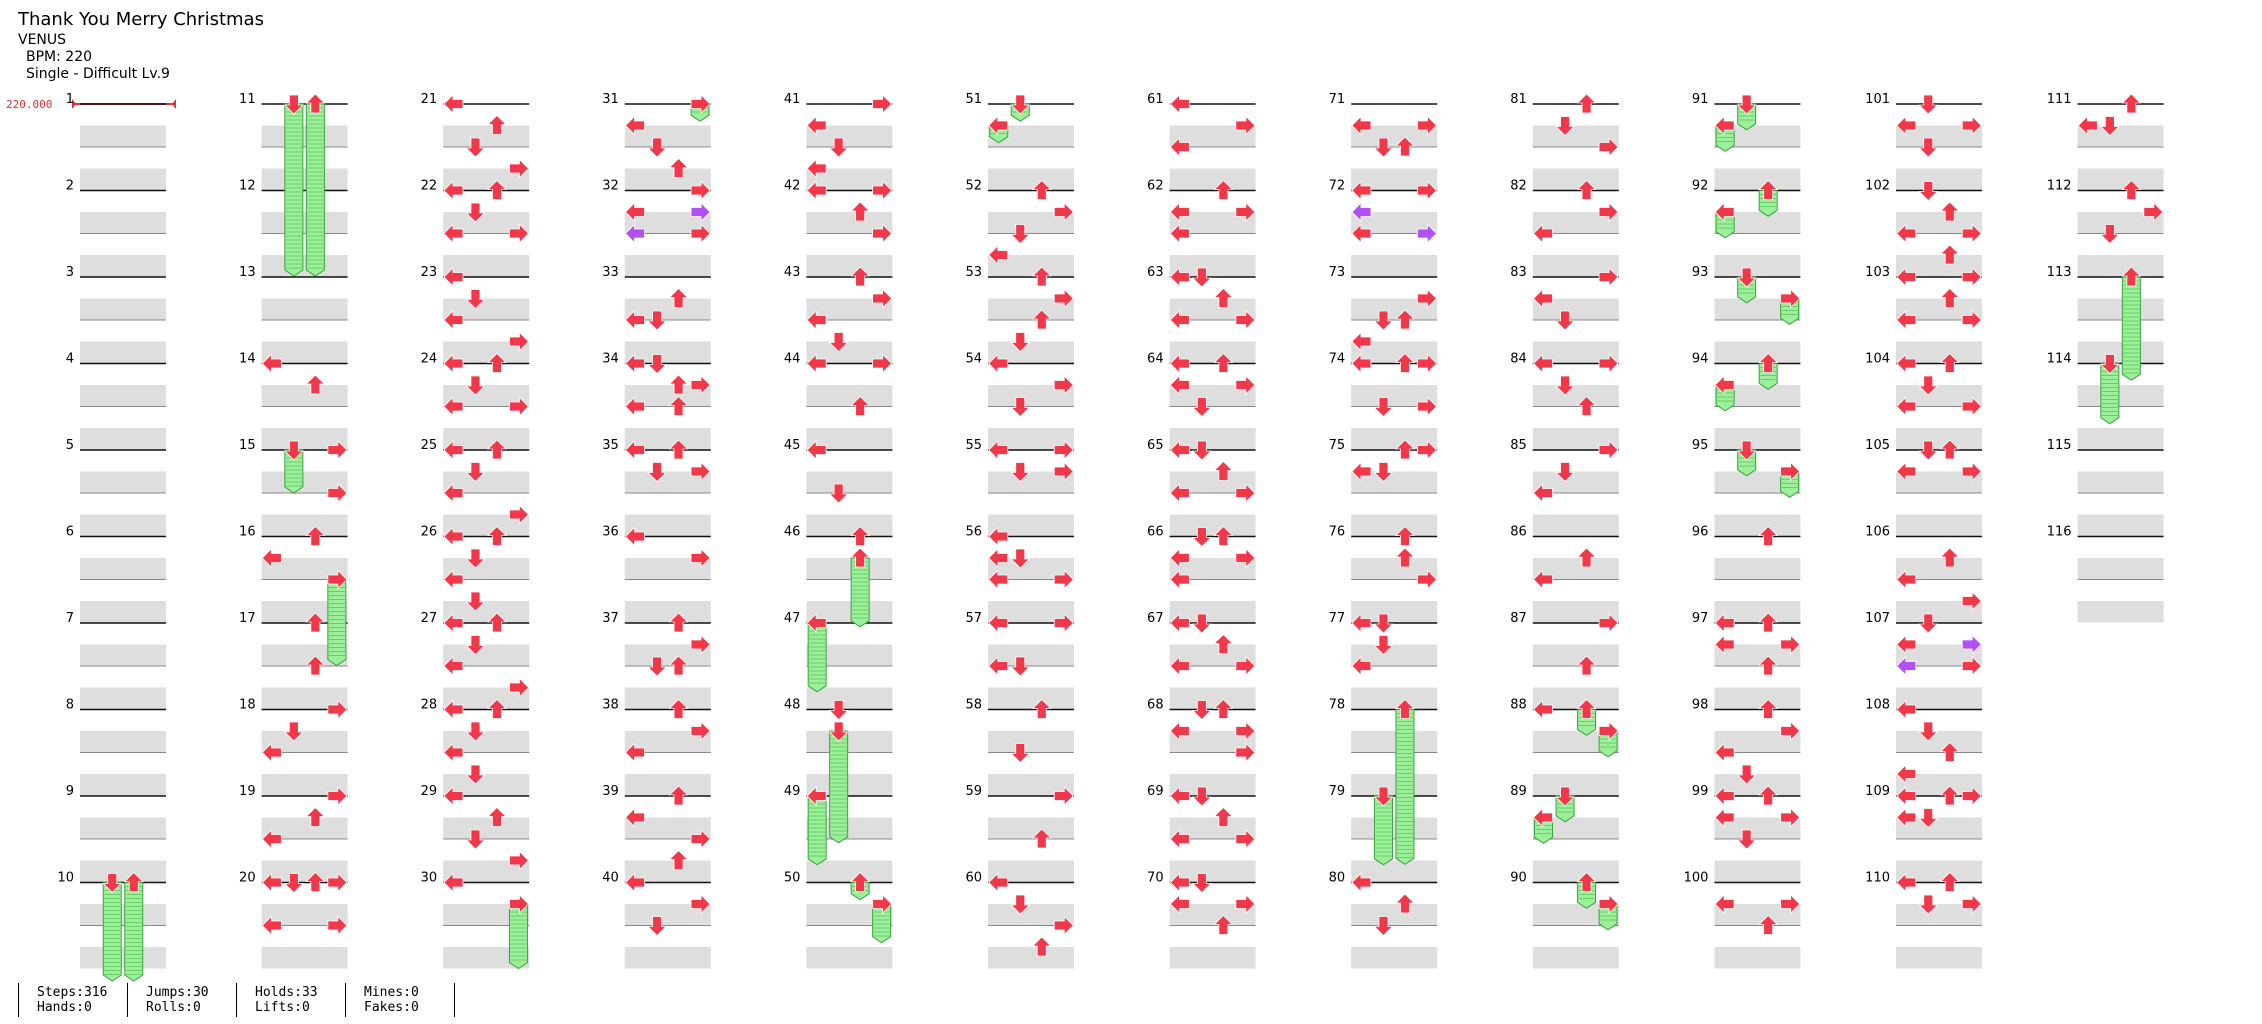 This screenshot has width=2262, height=1024. What do you see at coordinates (1923, 660) in the screenshot?
I see `measure-107: 107` at bounding box center [1923, 660].